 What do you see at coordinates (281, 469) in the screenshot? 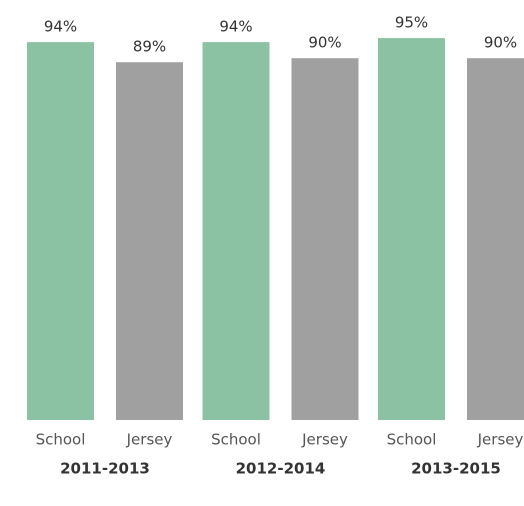
I see `group-label: 2012-2014` at bounding box center [281, 469].